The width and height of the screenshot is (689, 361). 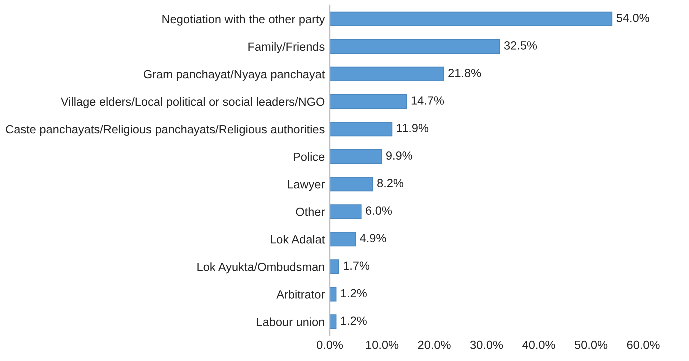 I want to click on y-tick-label: Negotiation with the other party, so click(x=244, y=20).